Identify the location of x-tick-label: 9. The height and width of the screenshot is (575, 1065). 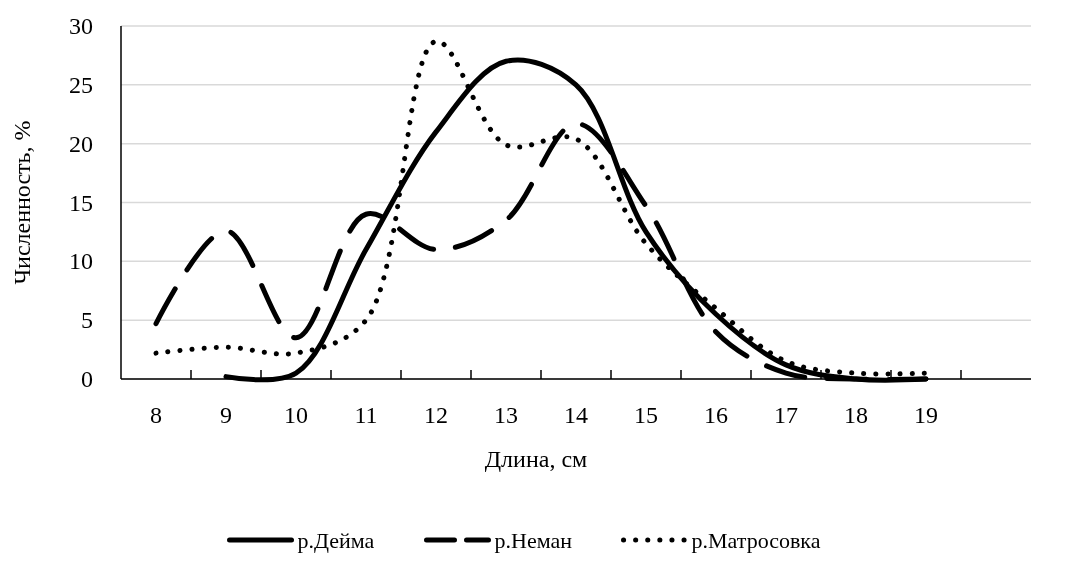
(226, 415).